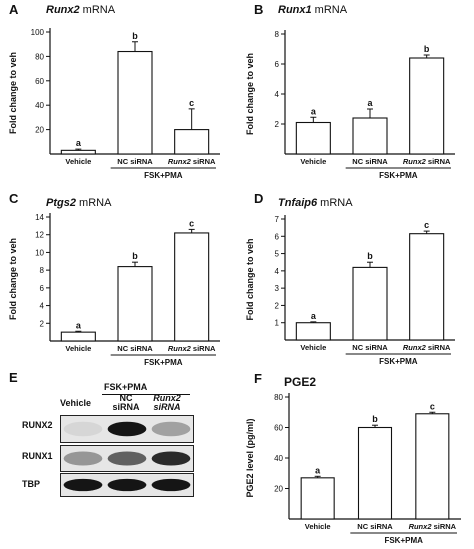 The image size is (474, 549). I want to click on y-tick-label: 7, so click(277, 219).